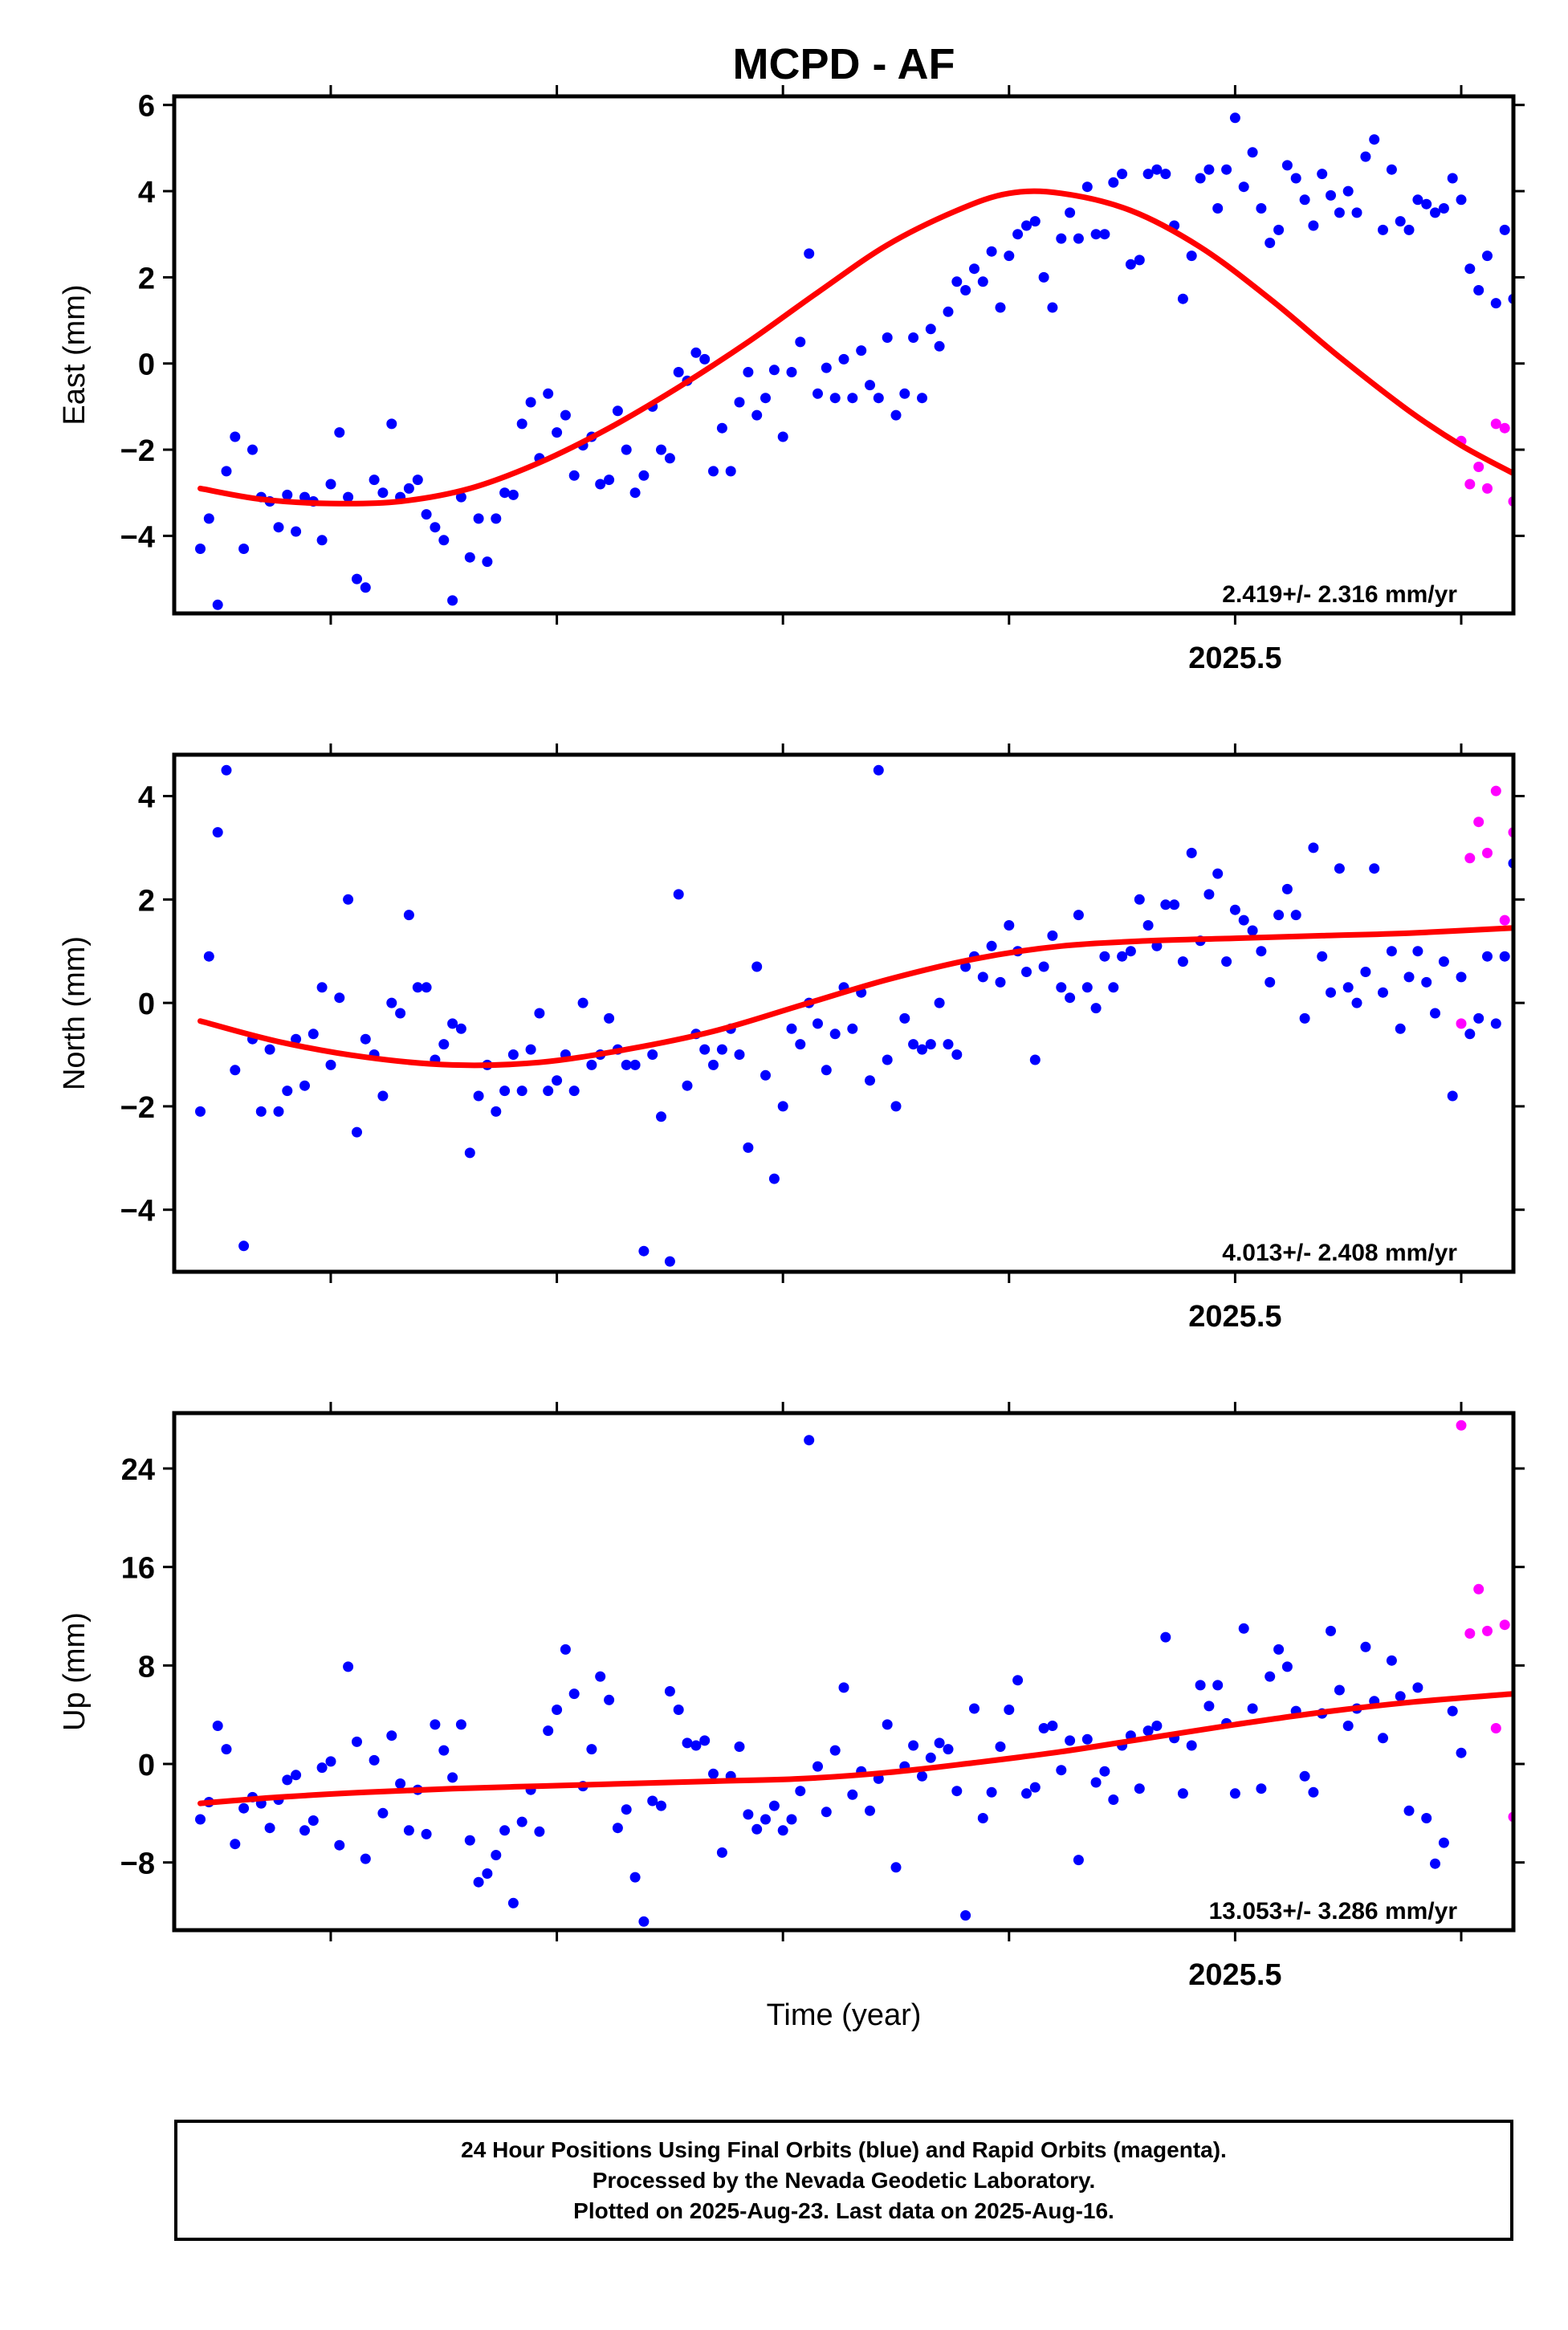 The width and height of the screenshot is (1568, 2330). I want to click on up-ytick-label: 24, so click(138, 1470).